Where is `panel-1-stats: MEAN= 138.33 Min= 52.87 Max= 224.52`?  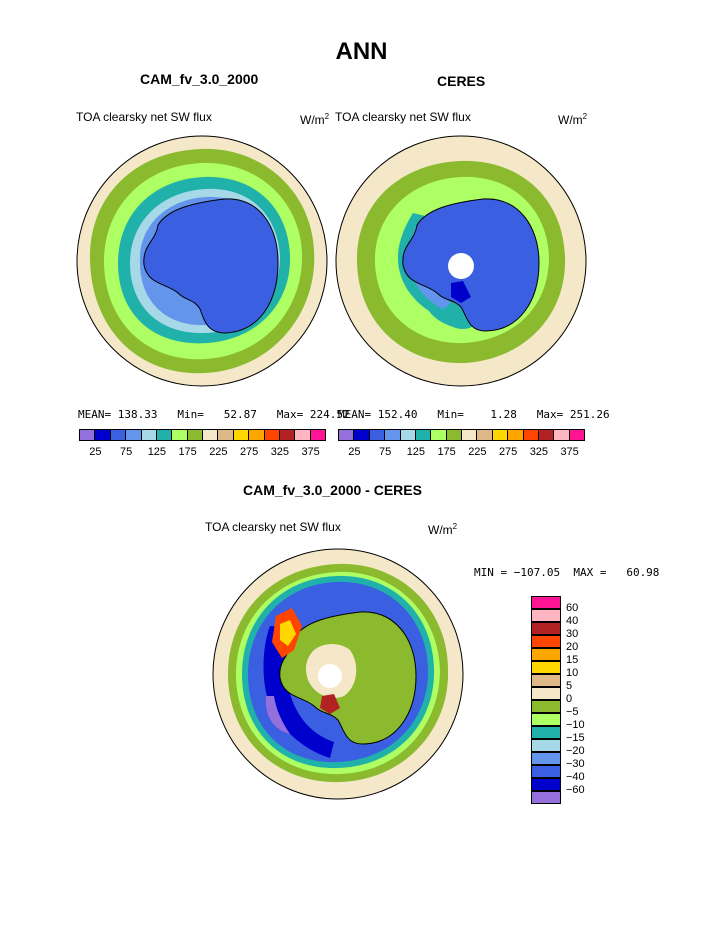
panel-1-stats: MEAN= 138.33 Min= 52.87 Max= 224.52 is located at coordinates (214, 414).